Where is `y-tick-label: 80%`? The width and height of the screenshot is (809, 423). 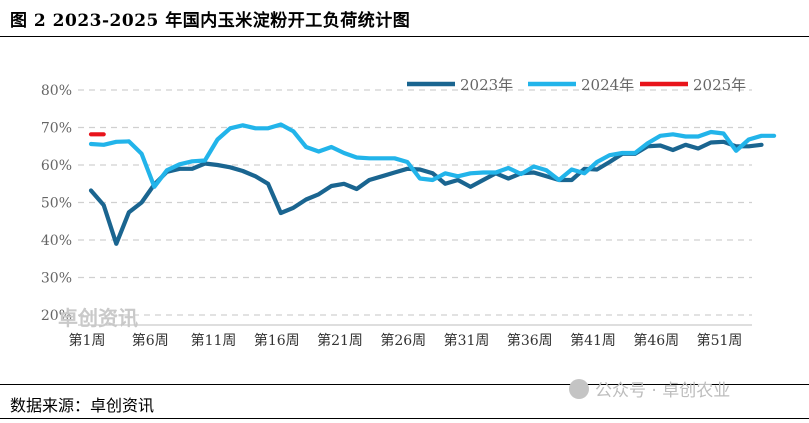
y-tick-label: 80% is located at coordinates (56, 91).